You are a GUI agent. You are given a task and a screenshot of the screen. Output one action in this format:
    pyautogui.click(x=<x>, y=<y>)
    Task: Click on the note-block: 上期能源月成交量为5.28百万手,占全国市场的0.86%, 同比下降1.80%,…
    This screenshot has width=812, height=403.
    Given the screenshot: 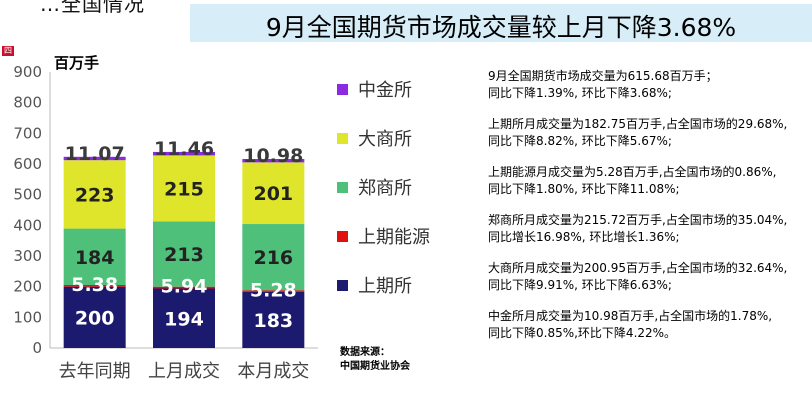 What is the action you would take?
    pyautogui.click(x=648, y=181)
    